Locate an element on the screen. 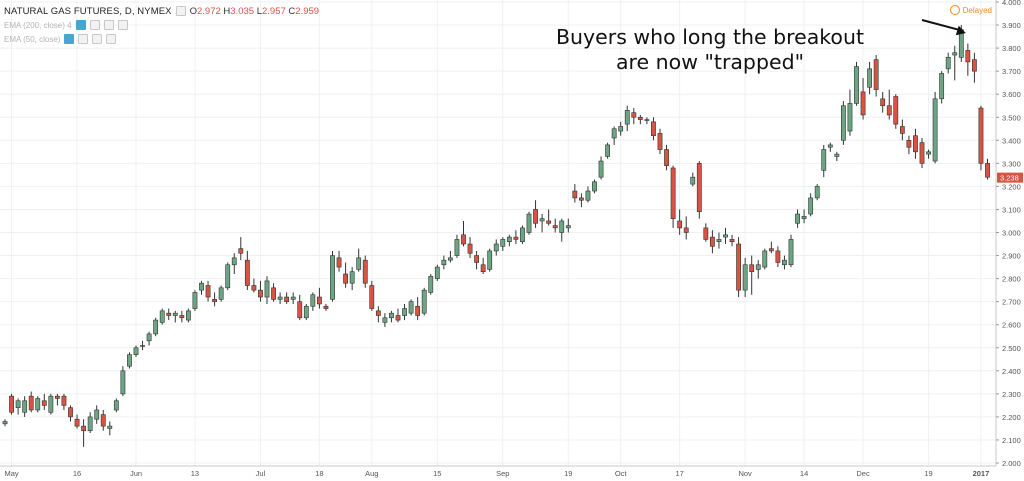 The width and height of the screenshot is (1024, 481). time-tick-label: 15 is located at coordinates (437, 473).